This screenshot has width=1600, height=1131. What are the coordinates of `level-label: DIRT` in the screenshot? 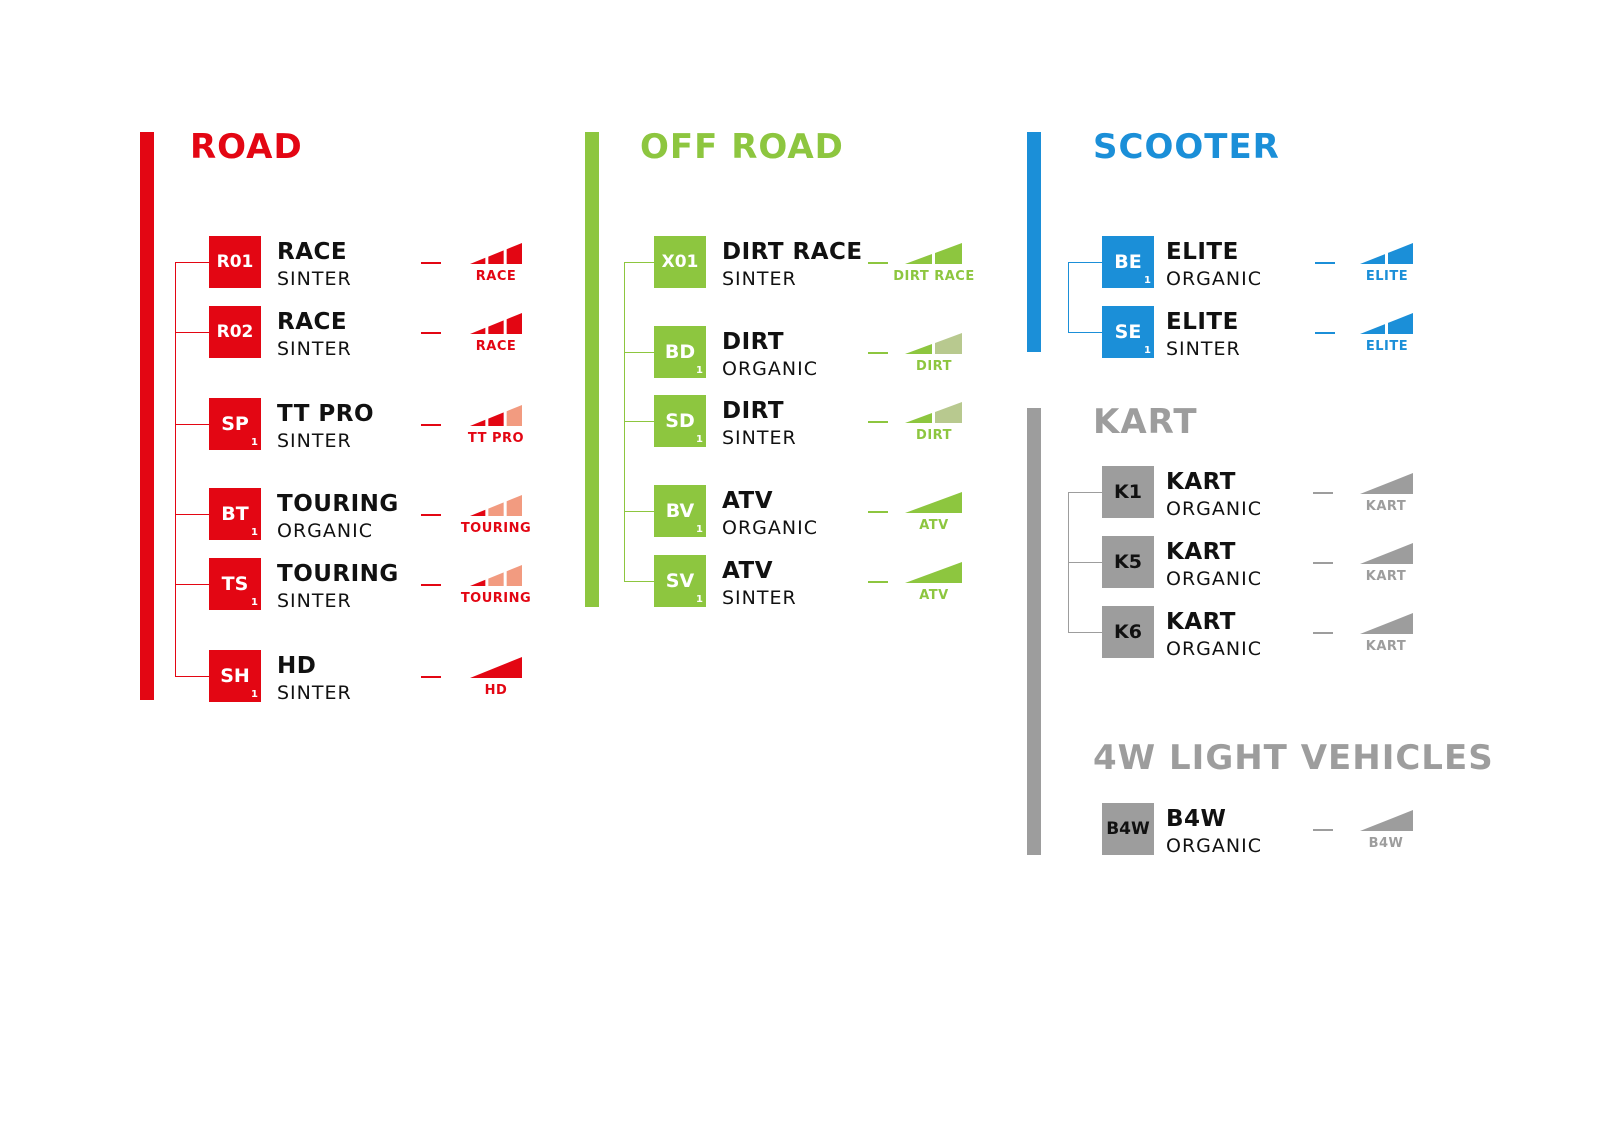 It's located at (934, 435).